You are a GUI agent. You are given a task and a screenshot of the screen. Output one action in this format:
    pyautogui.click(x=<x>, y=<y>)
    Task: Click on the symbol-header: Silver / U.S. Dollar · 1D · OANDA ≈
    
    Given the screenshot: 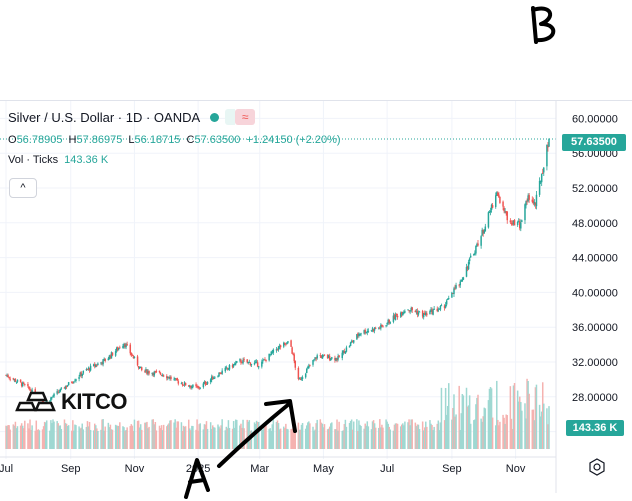 What is the action you would take?
    pyautogui.click(x=132, y=117)
    